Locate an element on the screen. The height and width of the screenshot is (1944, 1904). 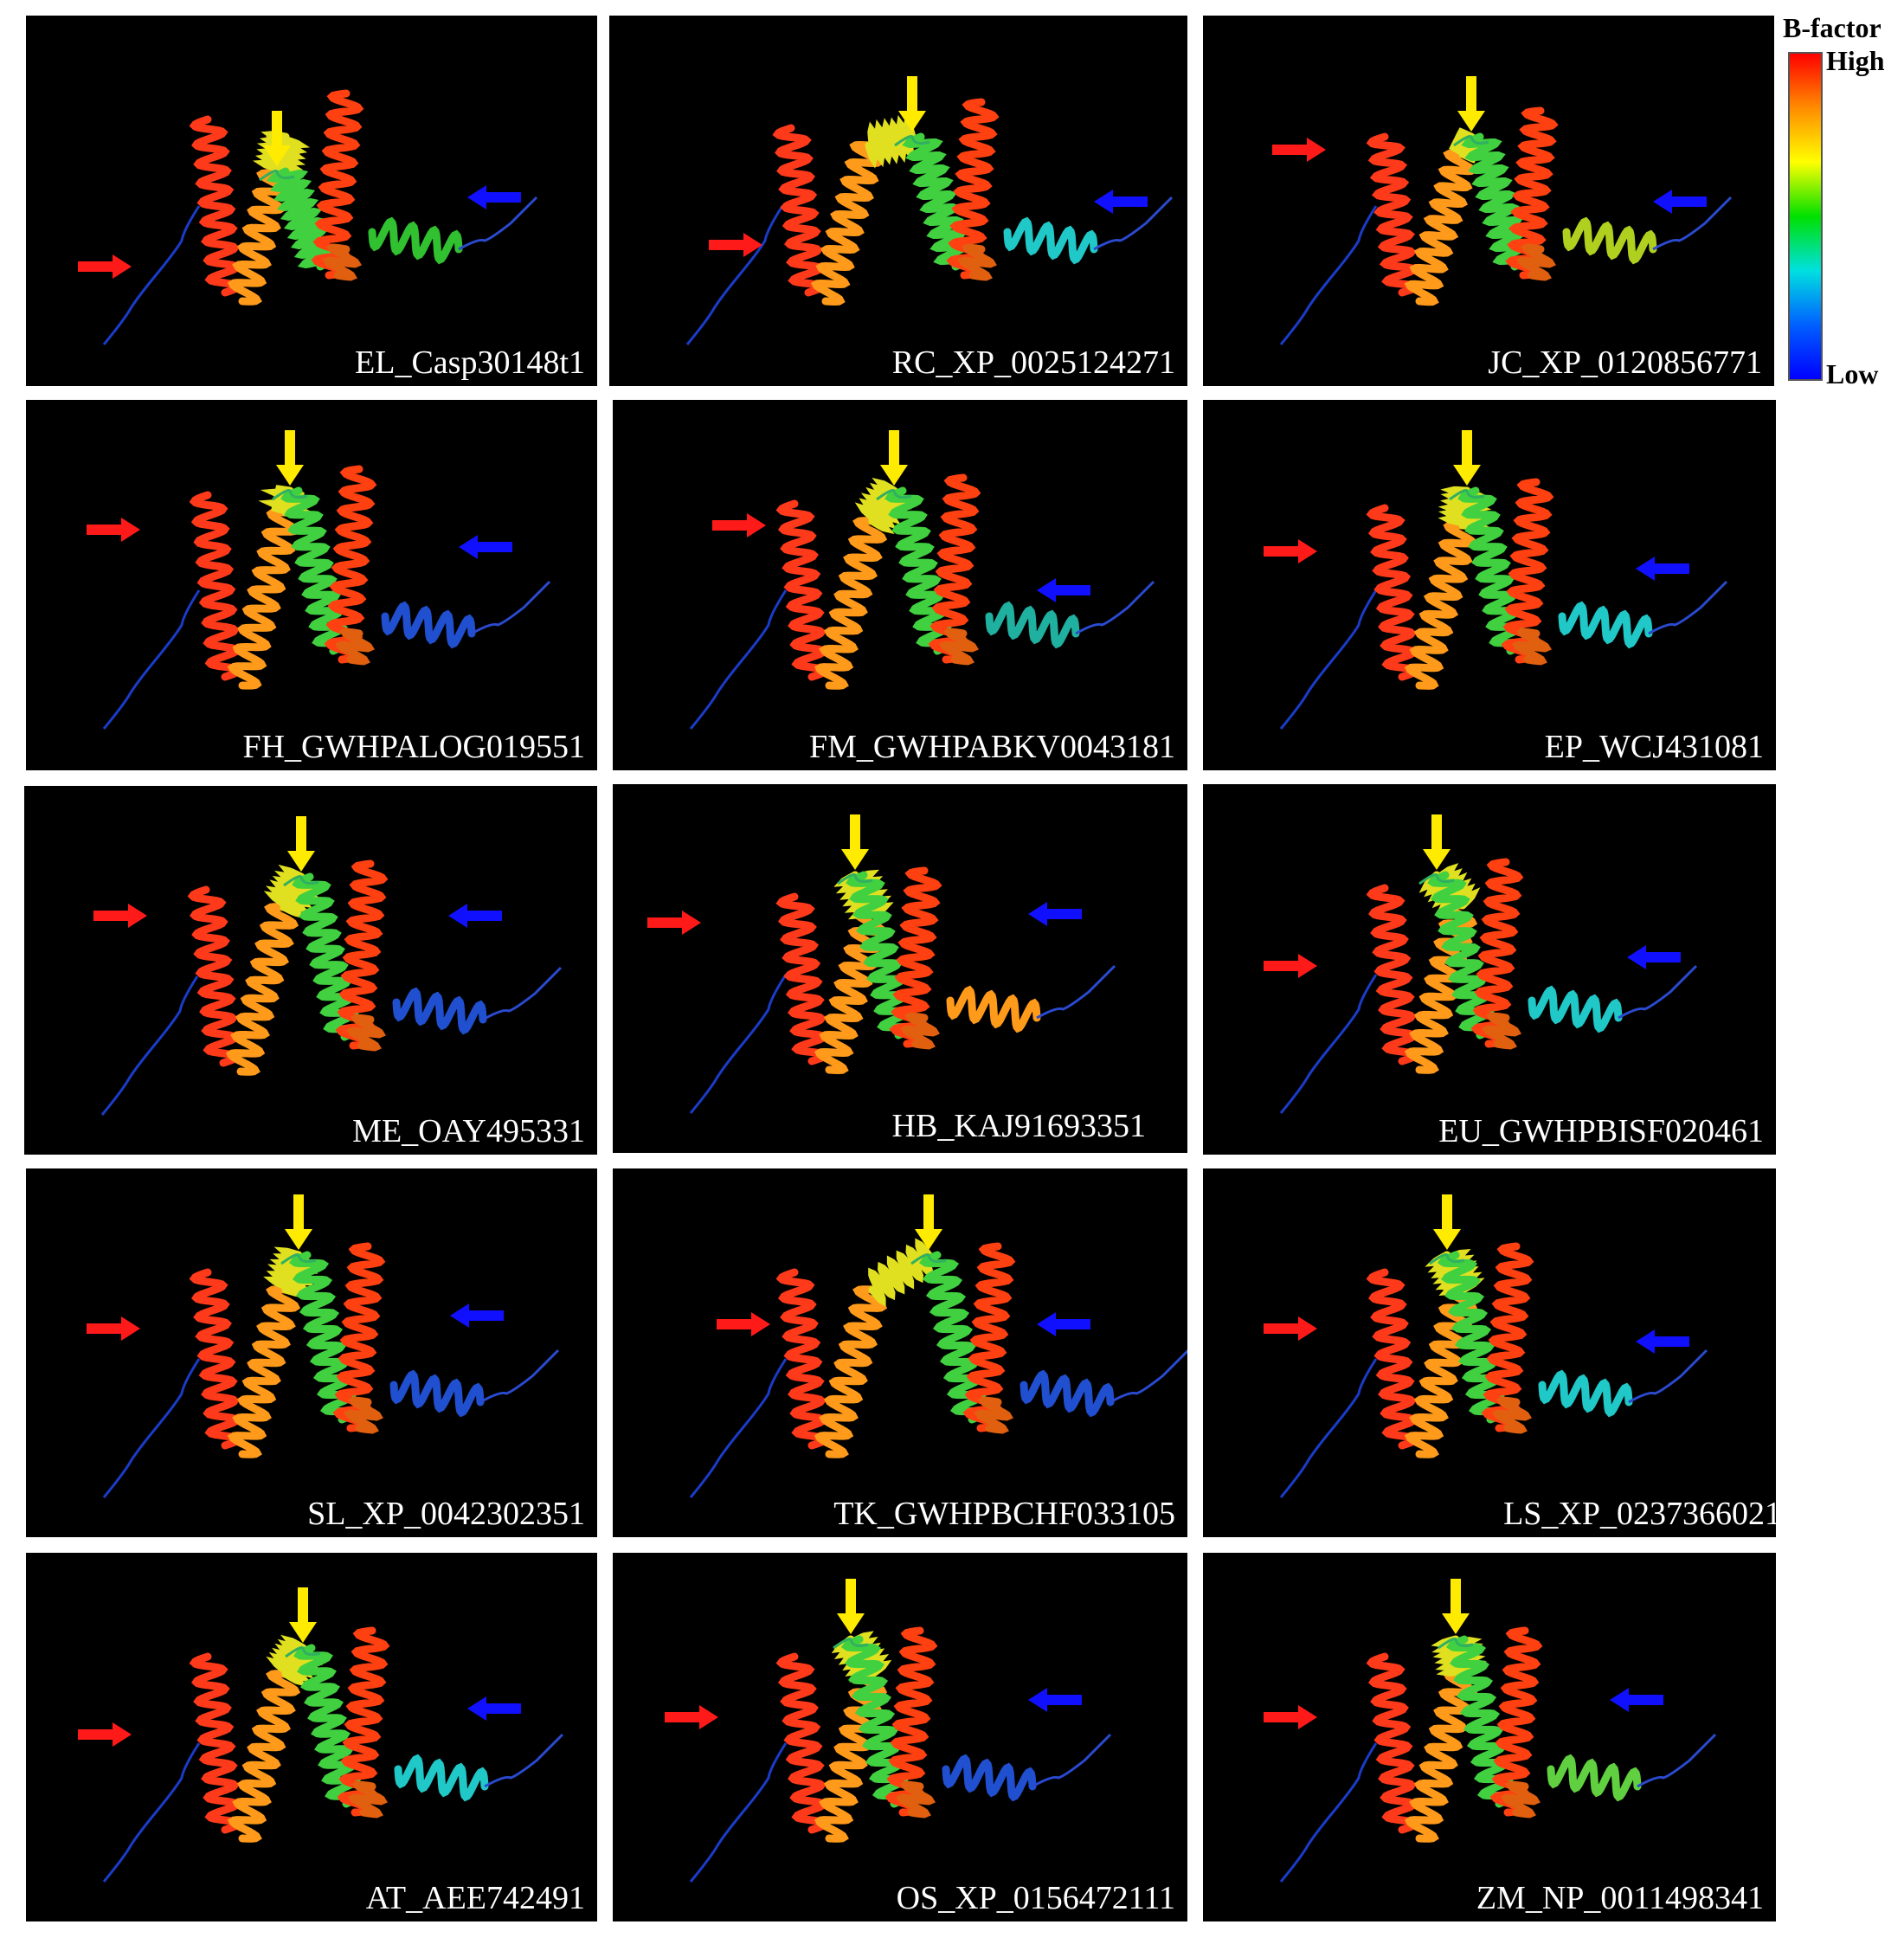
structure-panel: AT_AEE742491 is located at coordinates (311, 1737).